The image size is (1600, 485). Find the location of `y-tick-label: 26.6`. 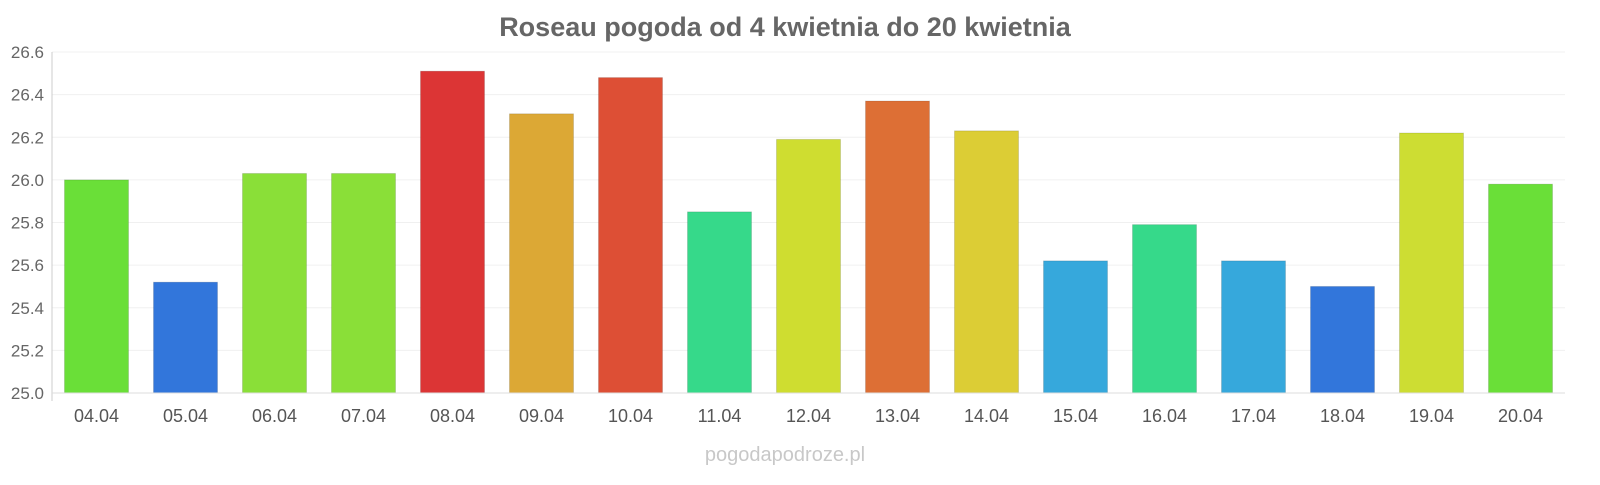

y-tick-label: 26.6 is located at coordinates (27, 52).